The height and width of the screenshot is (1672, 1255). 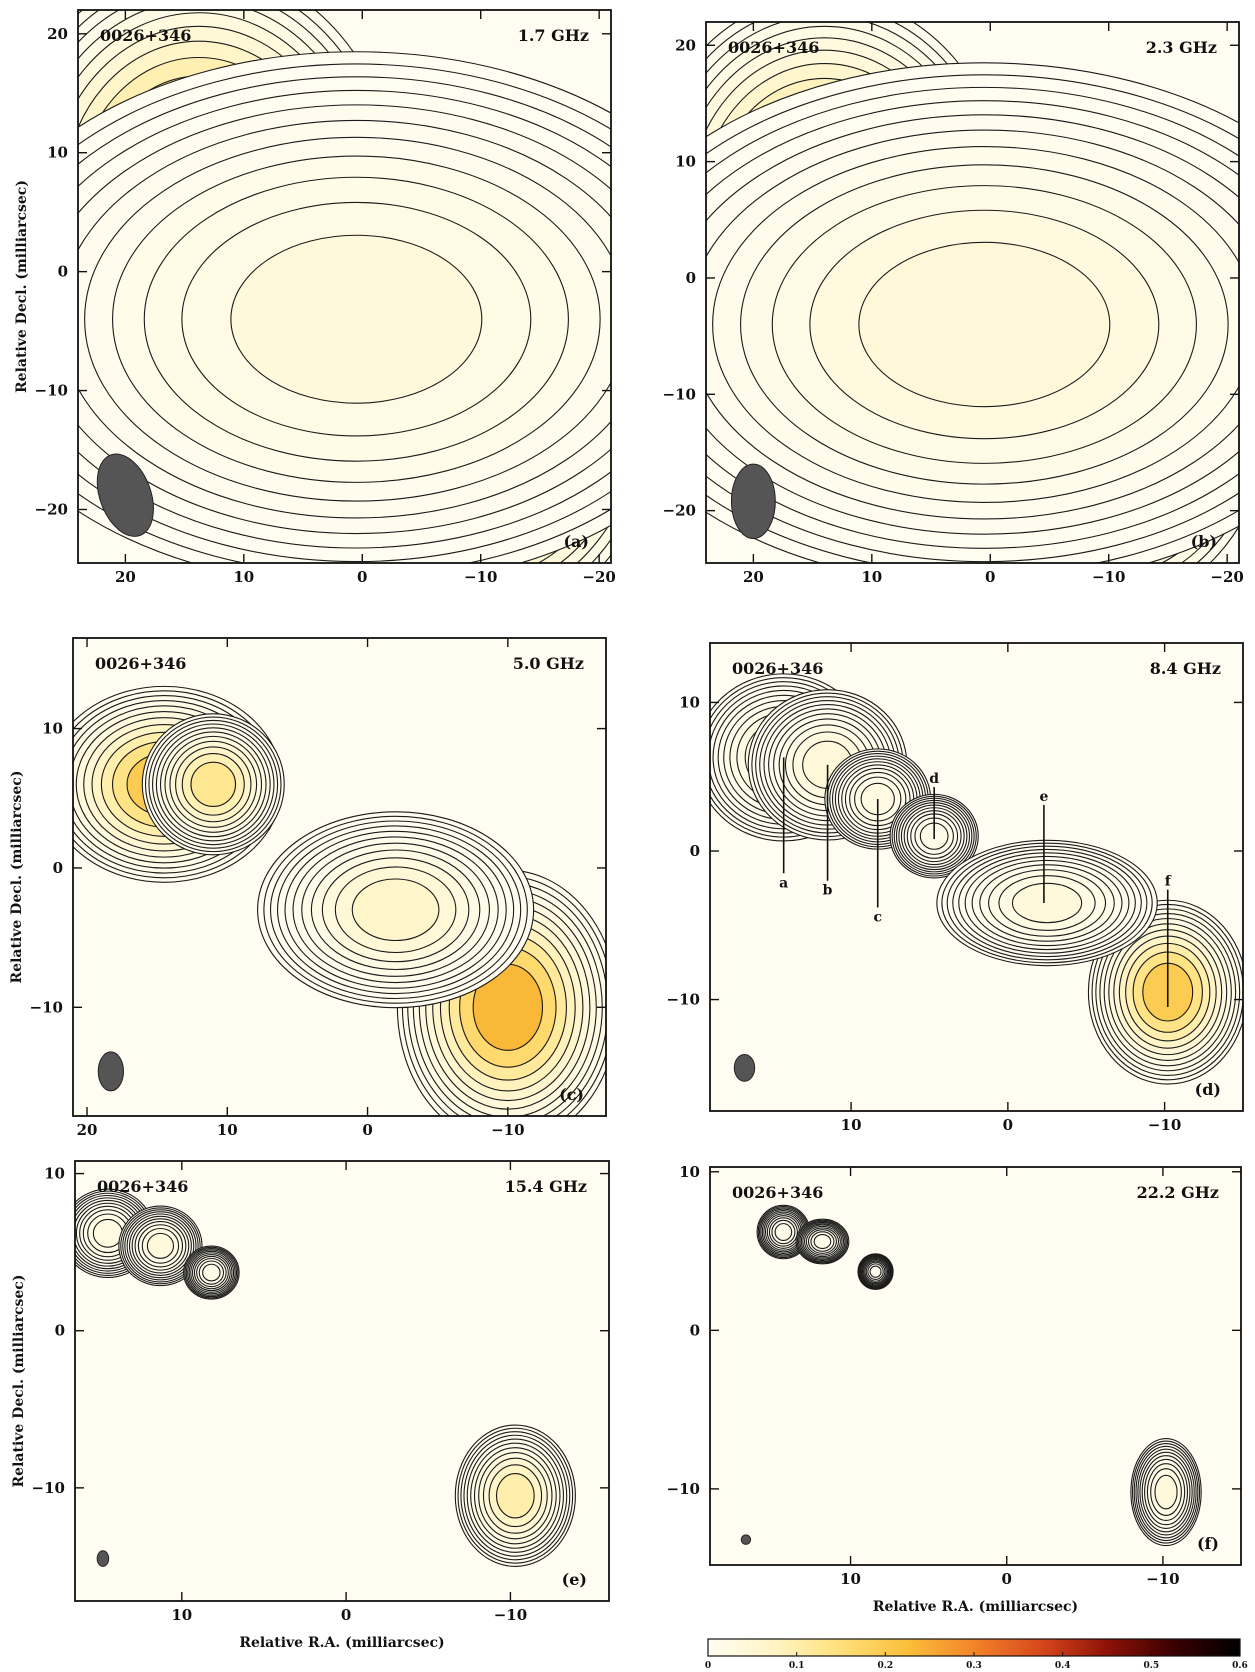 What do you see at coordinates (828, 891) in the screenshot?
I see `component-label: b` at bounding box center [828, 891].